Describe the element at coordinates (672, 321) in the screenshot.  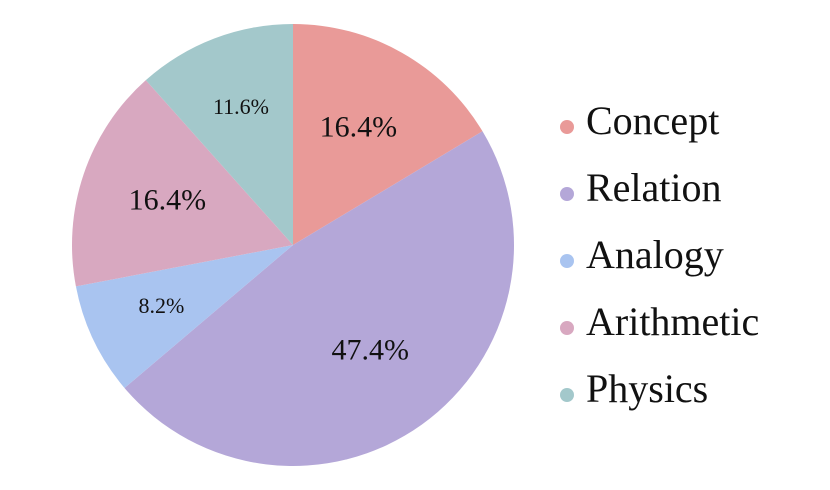
I see `legend-label: Arithmetic` at that location.